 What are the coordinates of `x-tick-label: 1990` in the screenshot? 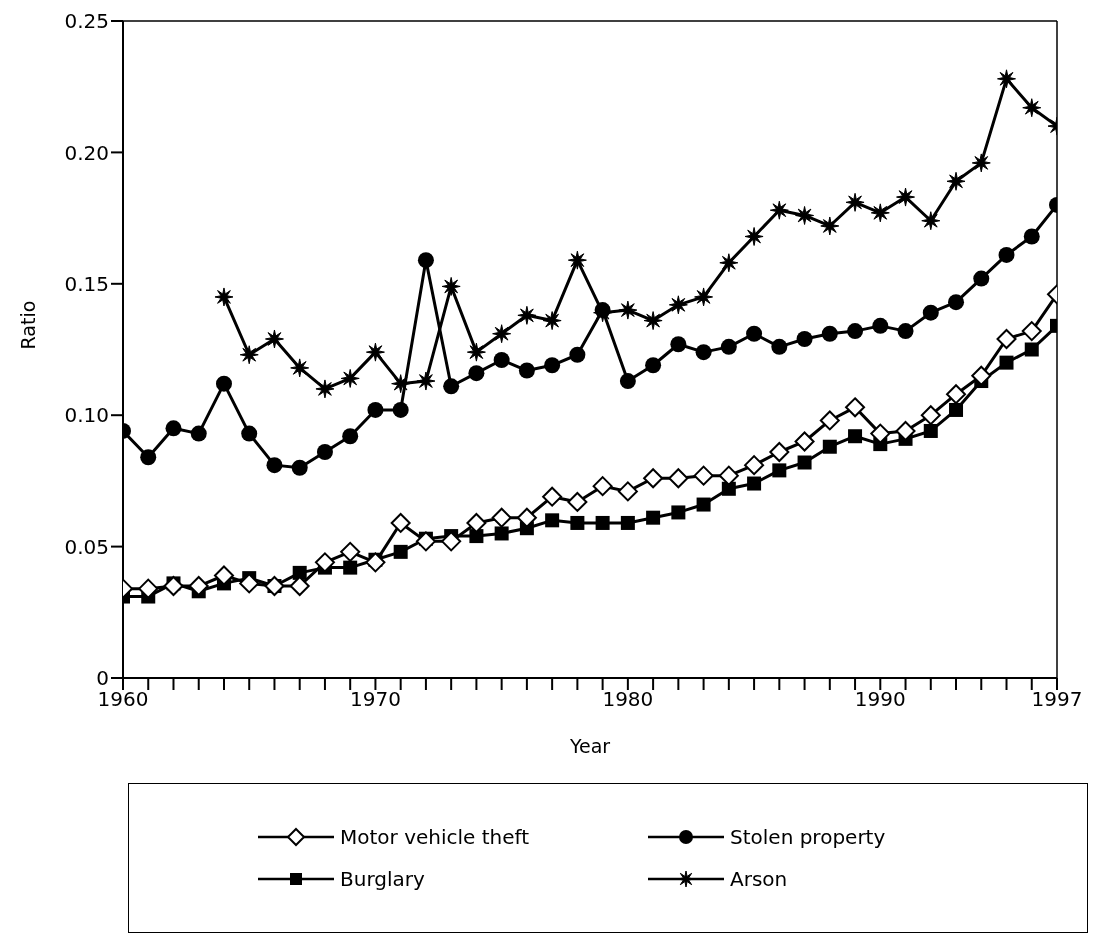 It's located at (880, 699).